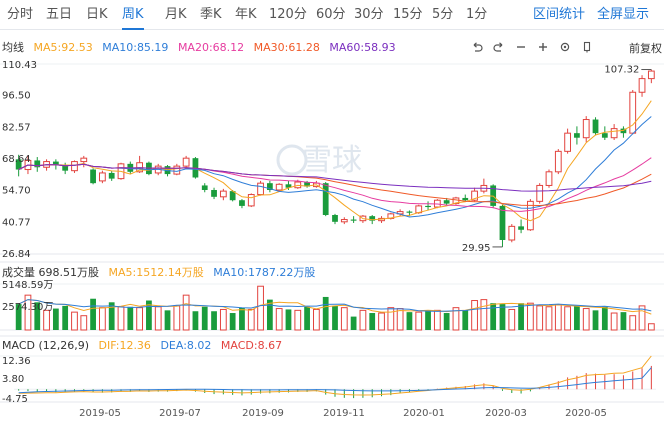  What do you see at coordinates (16, 361) in the screenshot?
I see `macd-axis-label: 12.36` at bounding box center [16, 361].